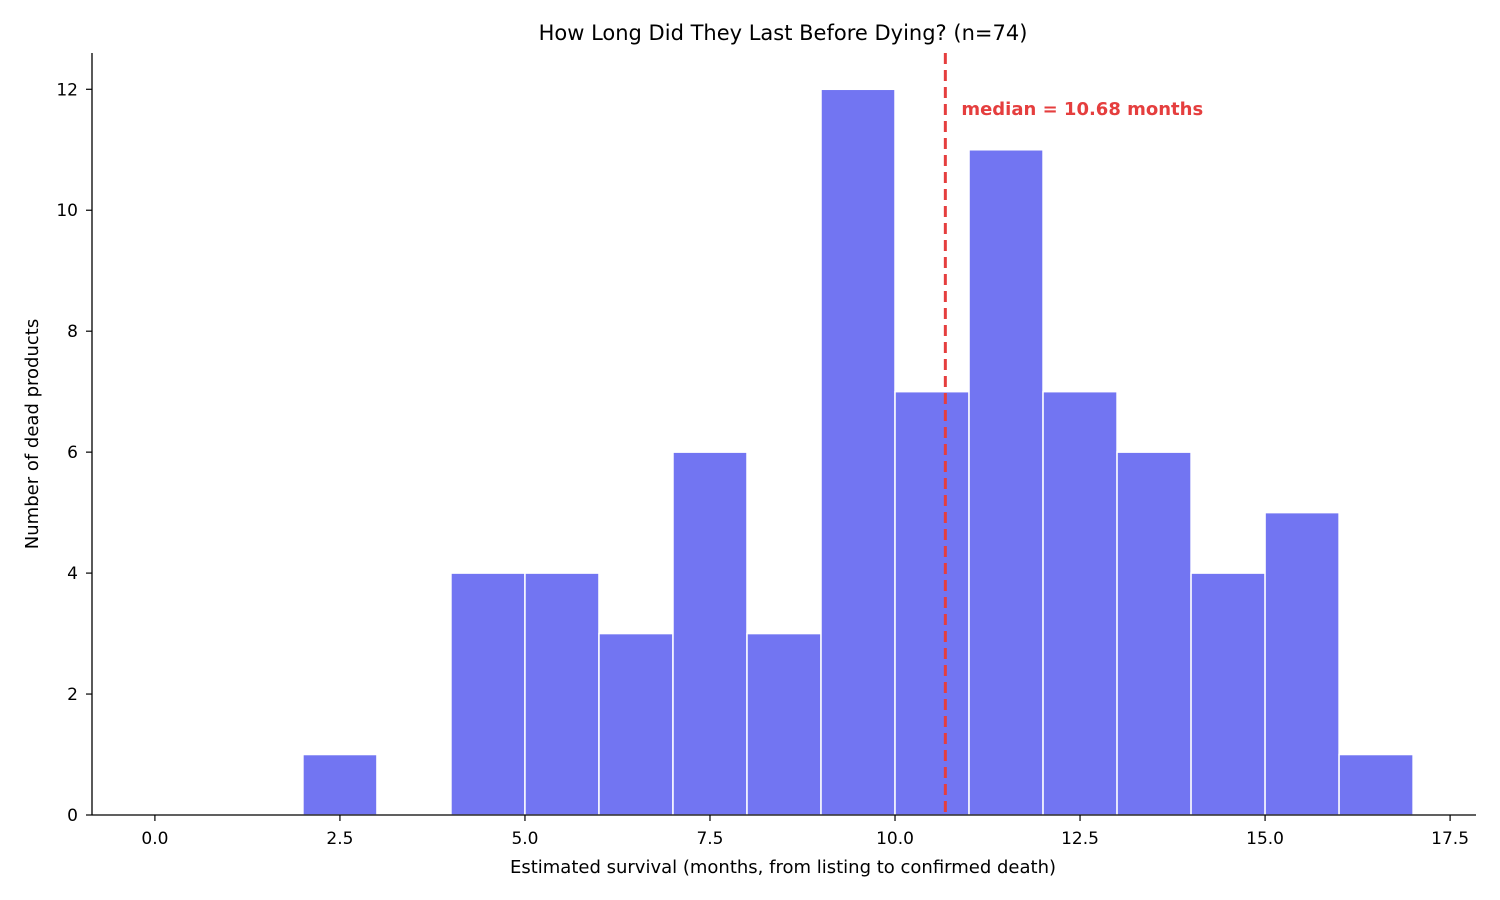  Describe the element at coordinates (805, 832) in the screenshot. I see `x-ticks: 0.0 2.5 5.0 7.5 10.0 12.5 15.0 17.5` at that location.